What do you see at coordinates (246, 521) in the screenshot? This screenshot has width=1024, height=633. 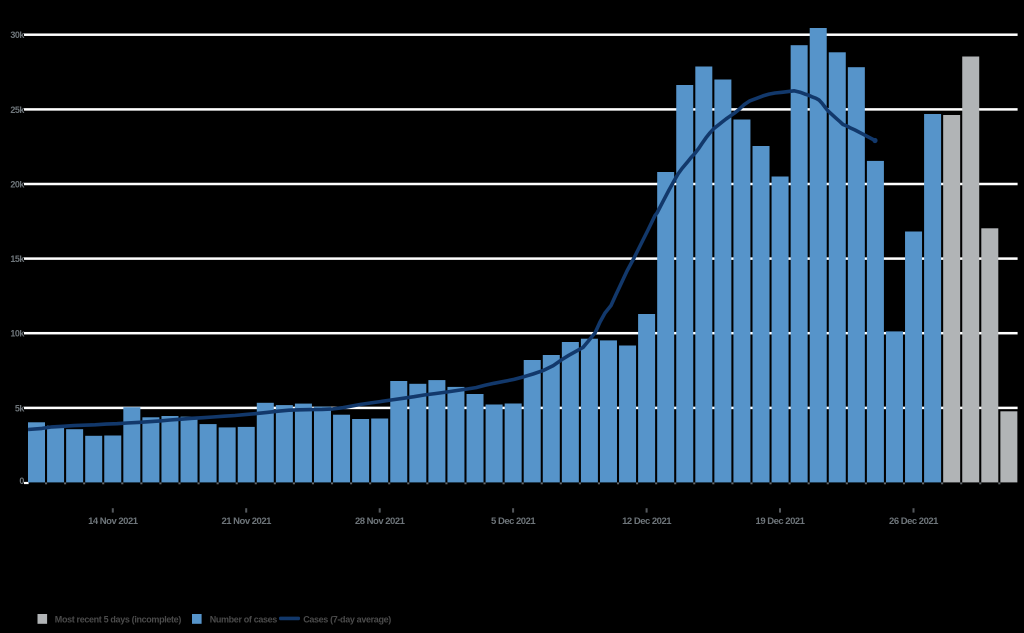 I see `svg-text: 21 Nov 2021` at bounding box center [246, 521].